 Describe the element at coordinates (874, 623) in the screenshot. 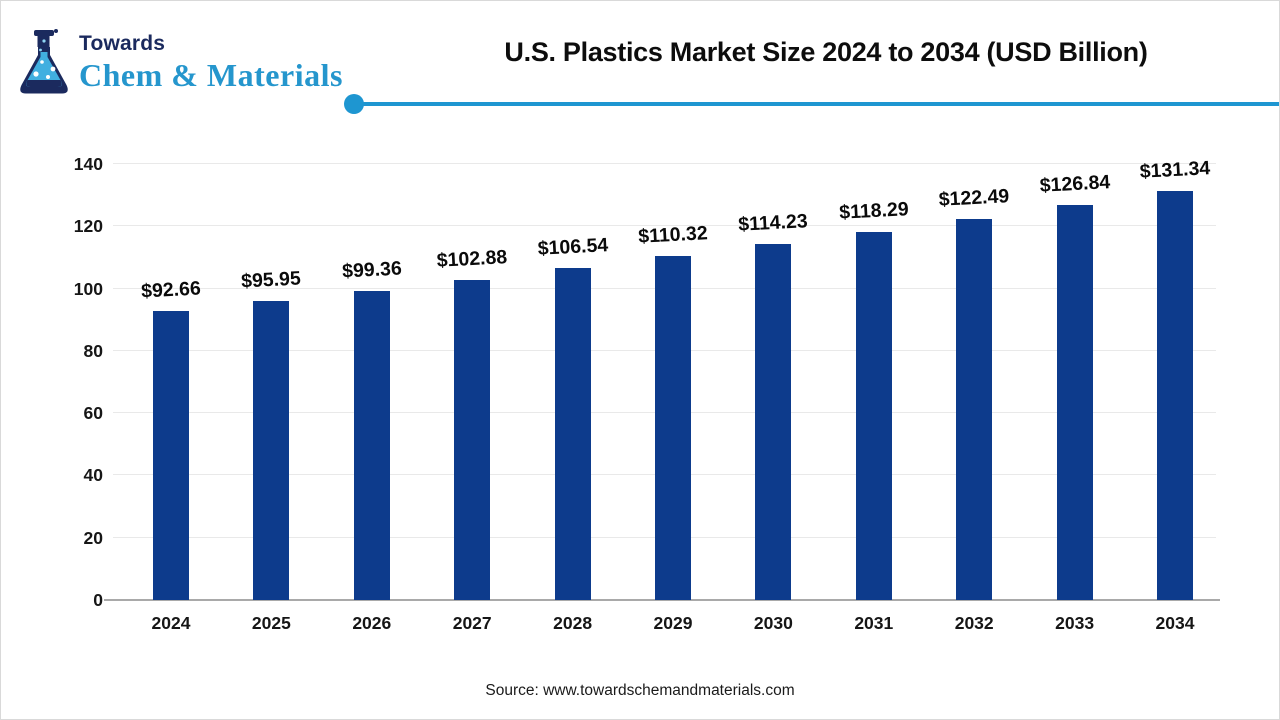

I see `x-tick-label: 2031` at that location.